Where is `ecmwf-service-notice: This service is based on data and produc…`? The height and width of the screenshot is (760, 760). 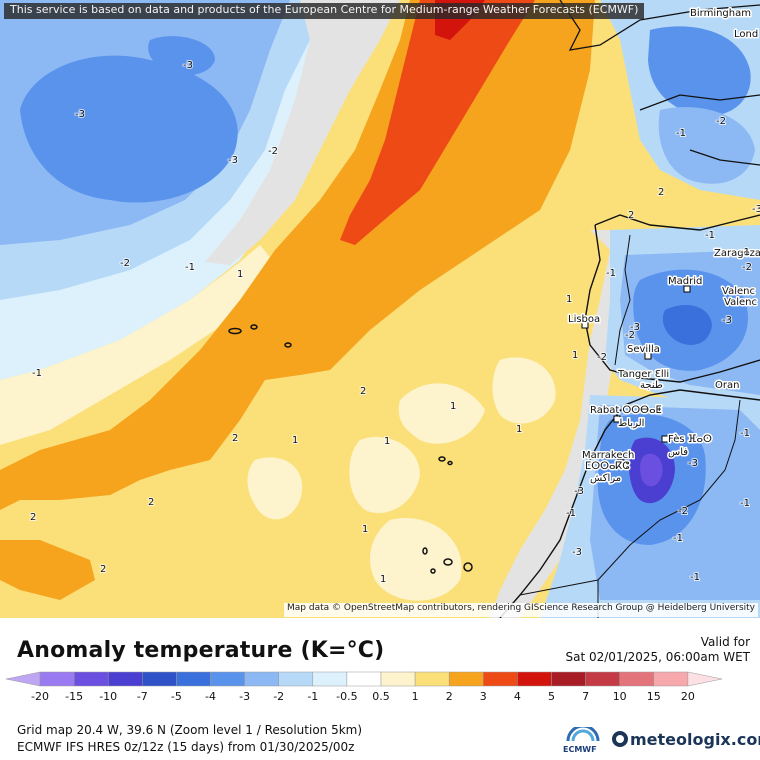 ecmwf-service-notice: This service is based on data and produc… is located at coordinates (324, 11).